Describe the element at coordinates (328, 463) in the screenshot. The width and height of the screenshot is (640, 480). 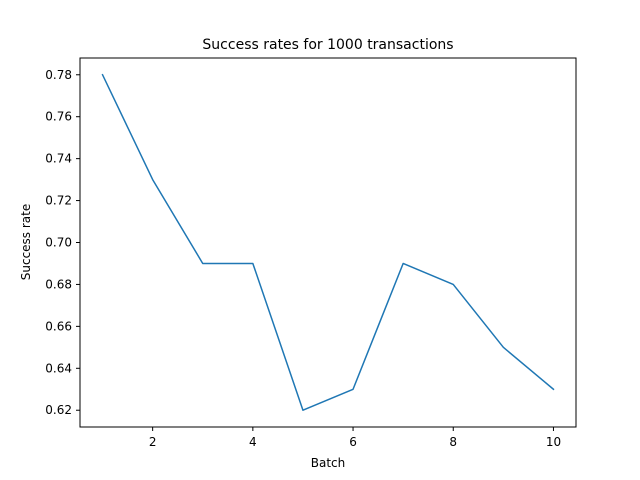
I see `x-axis-title: Batch` at that location.